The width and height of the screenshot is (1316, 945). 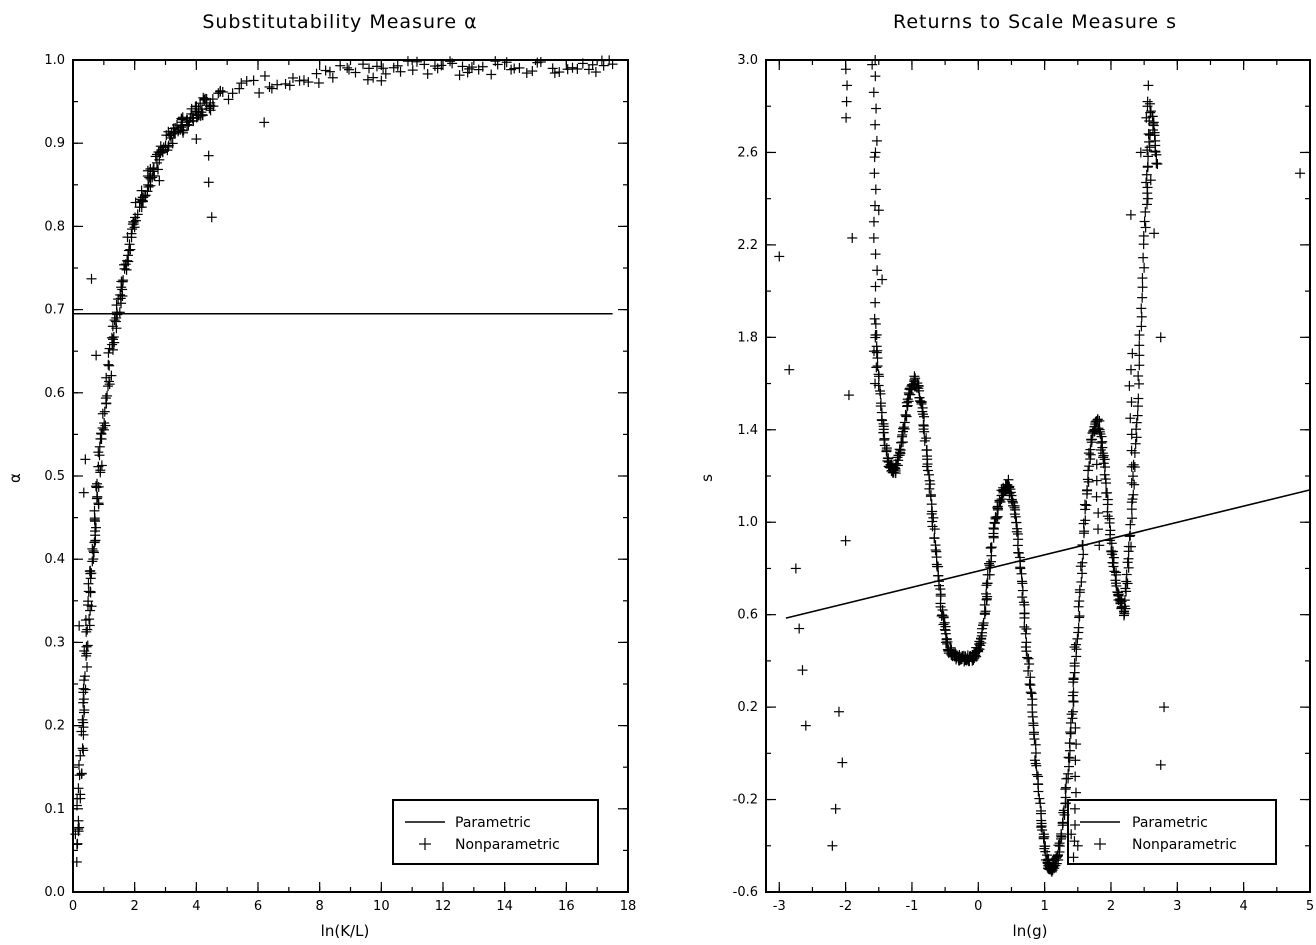 What do you see at coordinates (54, 642) in the screenshot?
I see `left-ytick-label: 0.3` at bounding box center [54, 642].